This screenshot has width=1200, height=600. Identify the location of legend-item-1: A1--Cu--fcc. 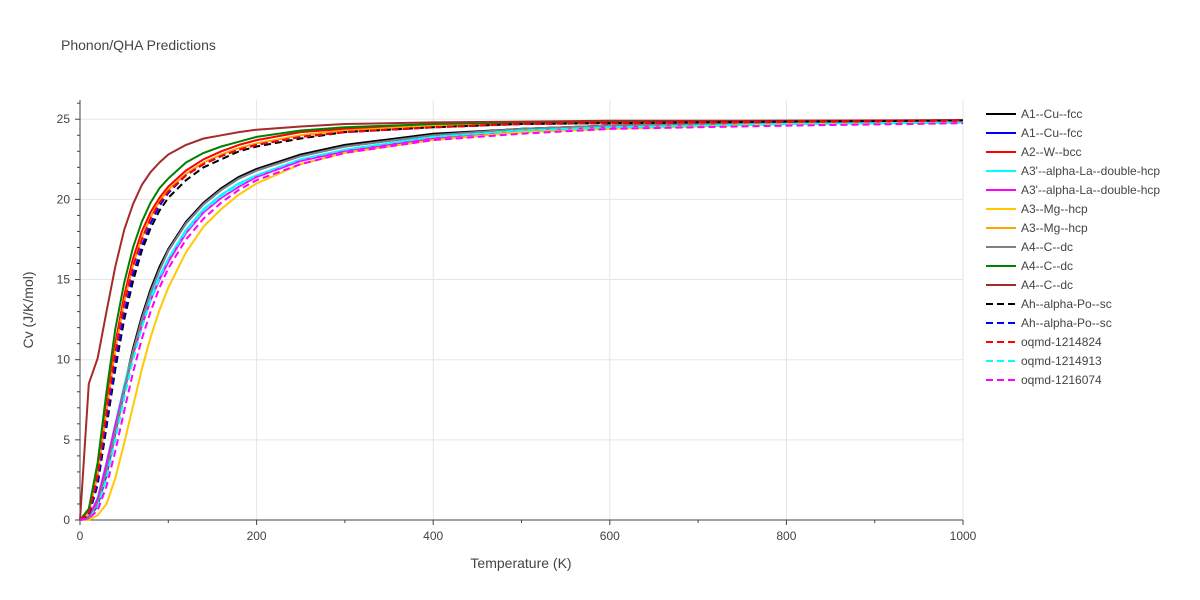
(1034, 114).